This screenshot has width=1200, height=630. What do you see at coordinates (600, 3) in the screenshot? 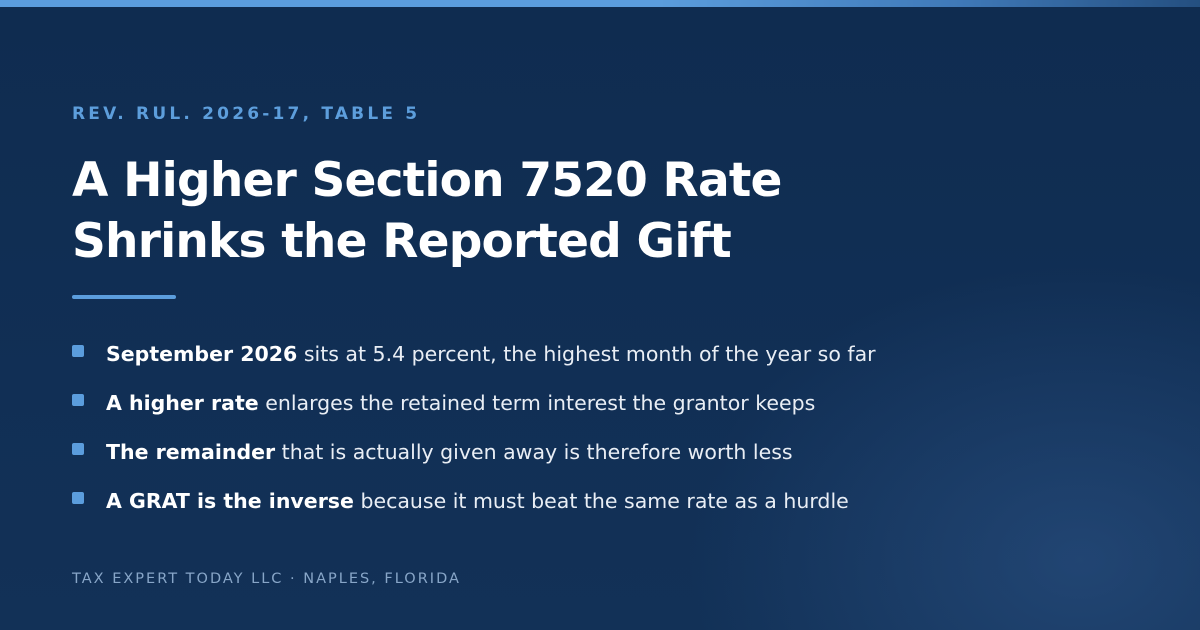
I see `top-accent-bar` at bounding box center [600, 3].